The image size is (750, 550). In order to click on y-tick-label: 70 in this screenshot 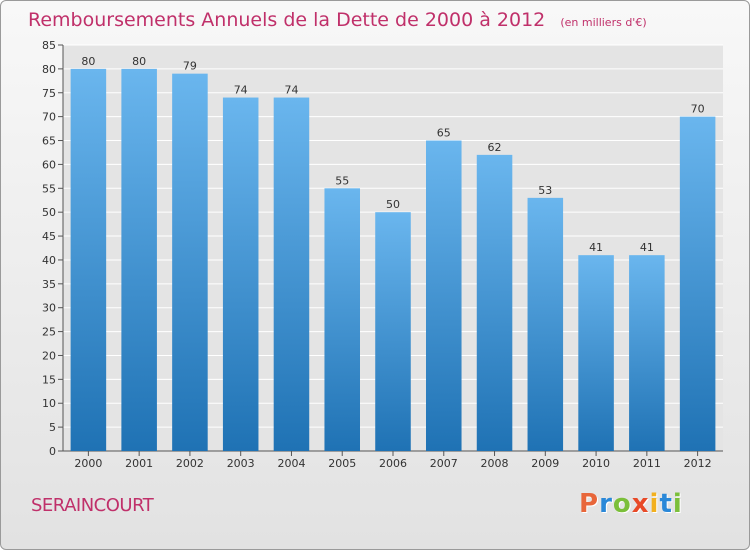, I will do `click(49, 117)`.